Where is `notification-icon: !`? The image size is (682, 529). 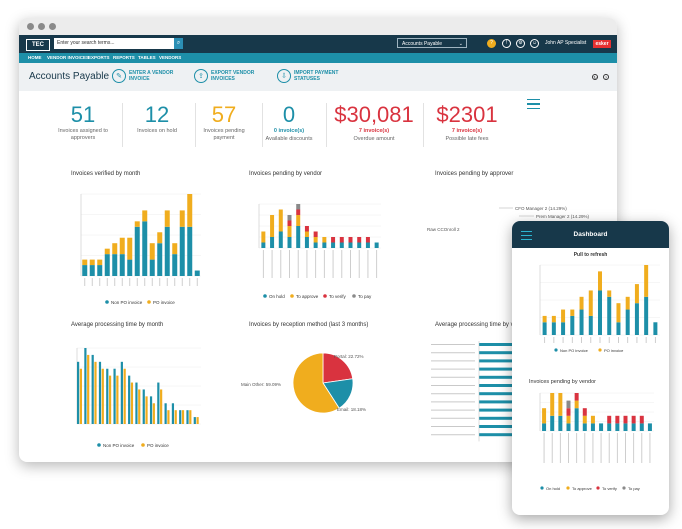 notification-icon: ! is located at coordinates (506, 43).